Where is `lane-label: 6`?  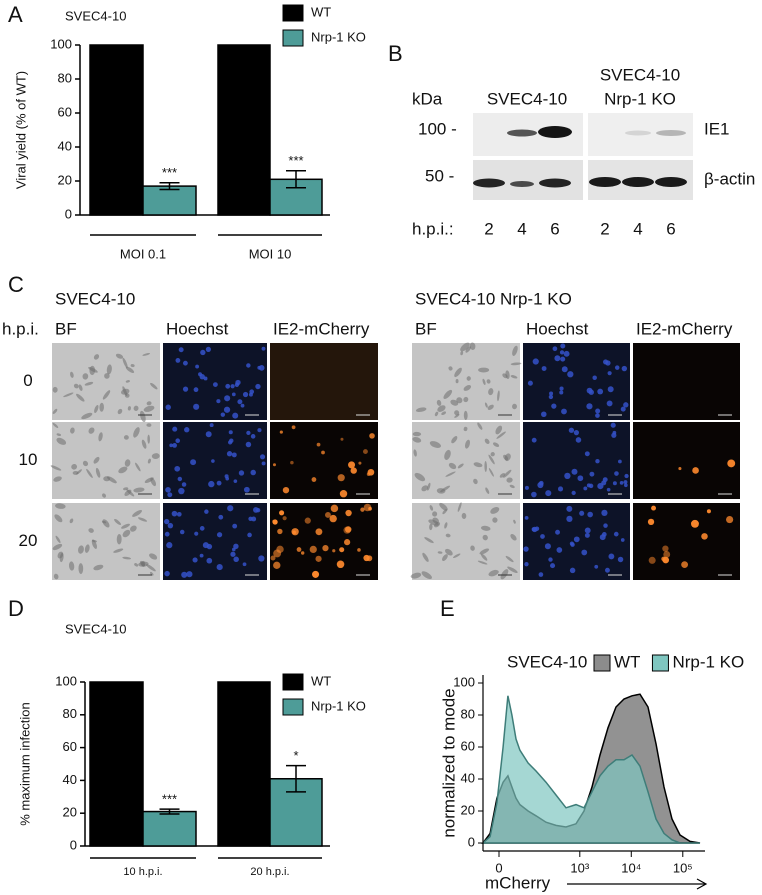 lane-label: 6 is located at coordinates (670, 228).